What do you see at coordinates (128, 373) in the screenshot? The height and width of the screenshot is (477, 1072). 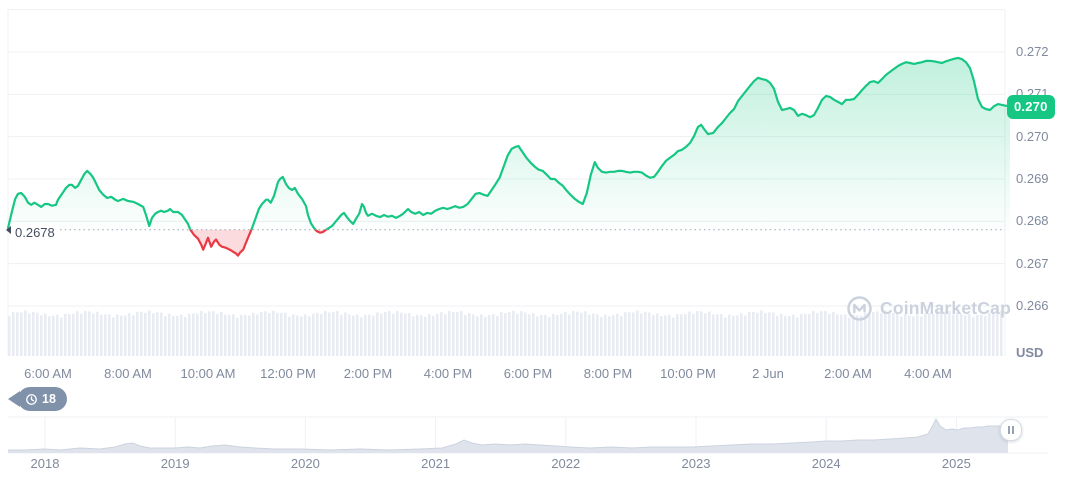 I see `x-axis-tick-label: 8:00 AM` at bounding box center [128, 373].